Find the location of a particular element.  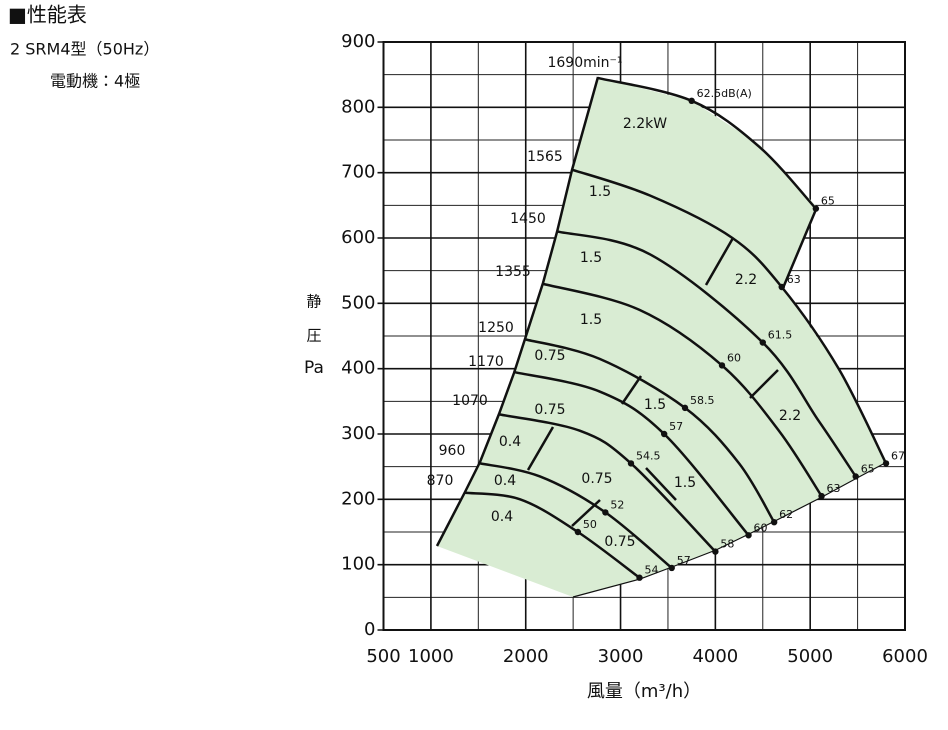

y-tick-label: 300 is located at coordinates (358, 433).